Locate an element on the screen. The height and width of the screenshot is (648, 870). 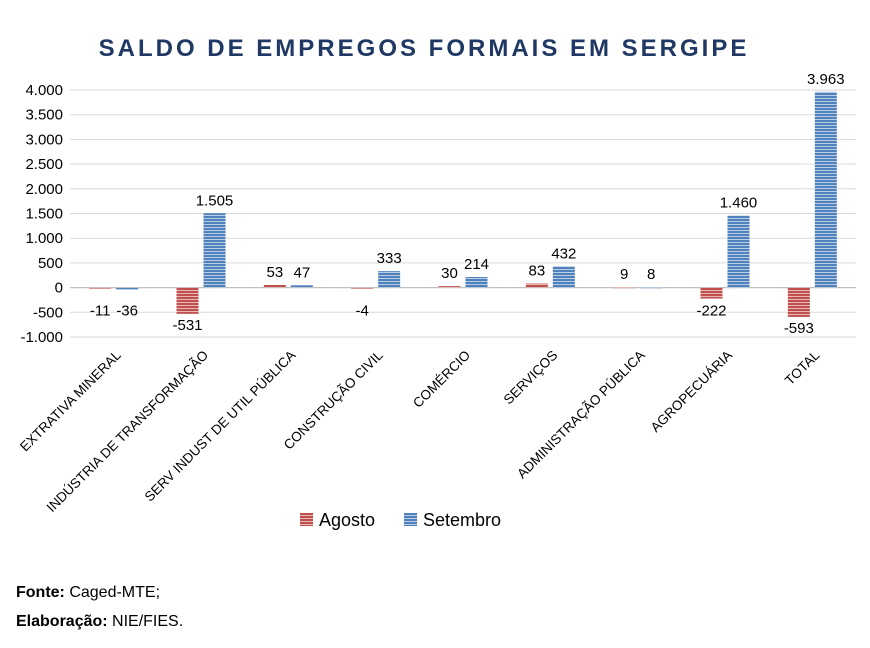
y-tick-label: -500 is located at coordinates (48, 312).